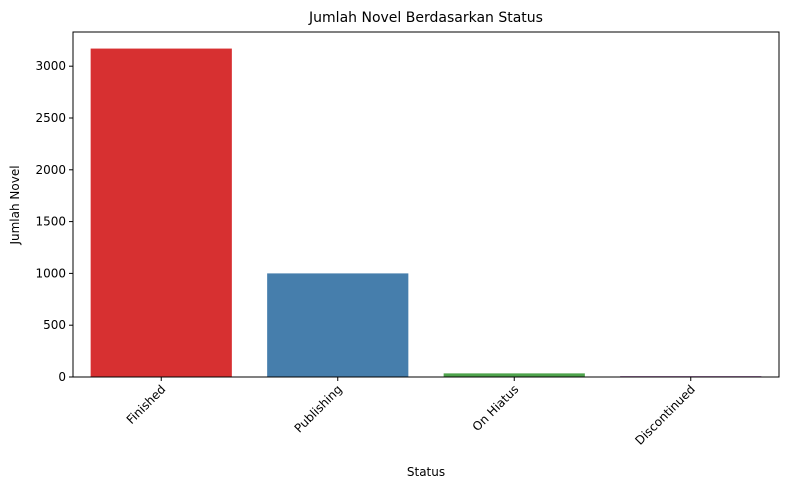 The height and width of the screenshot is (490, 790). Describe the element at coordinates (15, 205) in the screenshot. I see `y-axis-label: Jumlah Novel` at that location.